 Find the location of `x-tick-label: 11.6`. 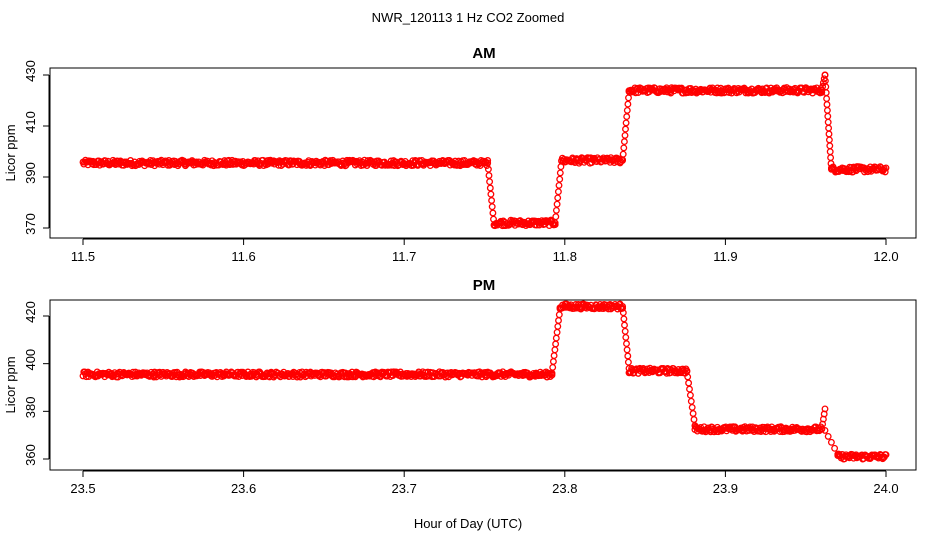

x-tick-label: 11.6 is located at coordinates (243, 256).